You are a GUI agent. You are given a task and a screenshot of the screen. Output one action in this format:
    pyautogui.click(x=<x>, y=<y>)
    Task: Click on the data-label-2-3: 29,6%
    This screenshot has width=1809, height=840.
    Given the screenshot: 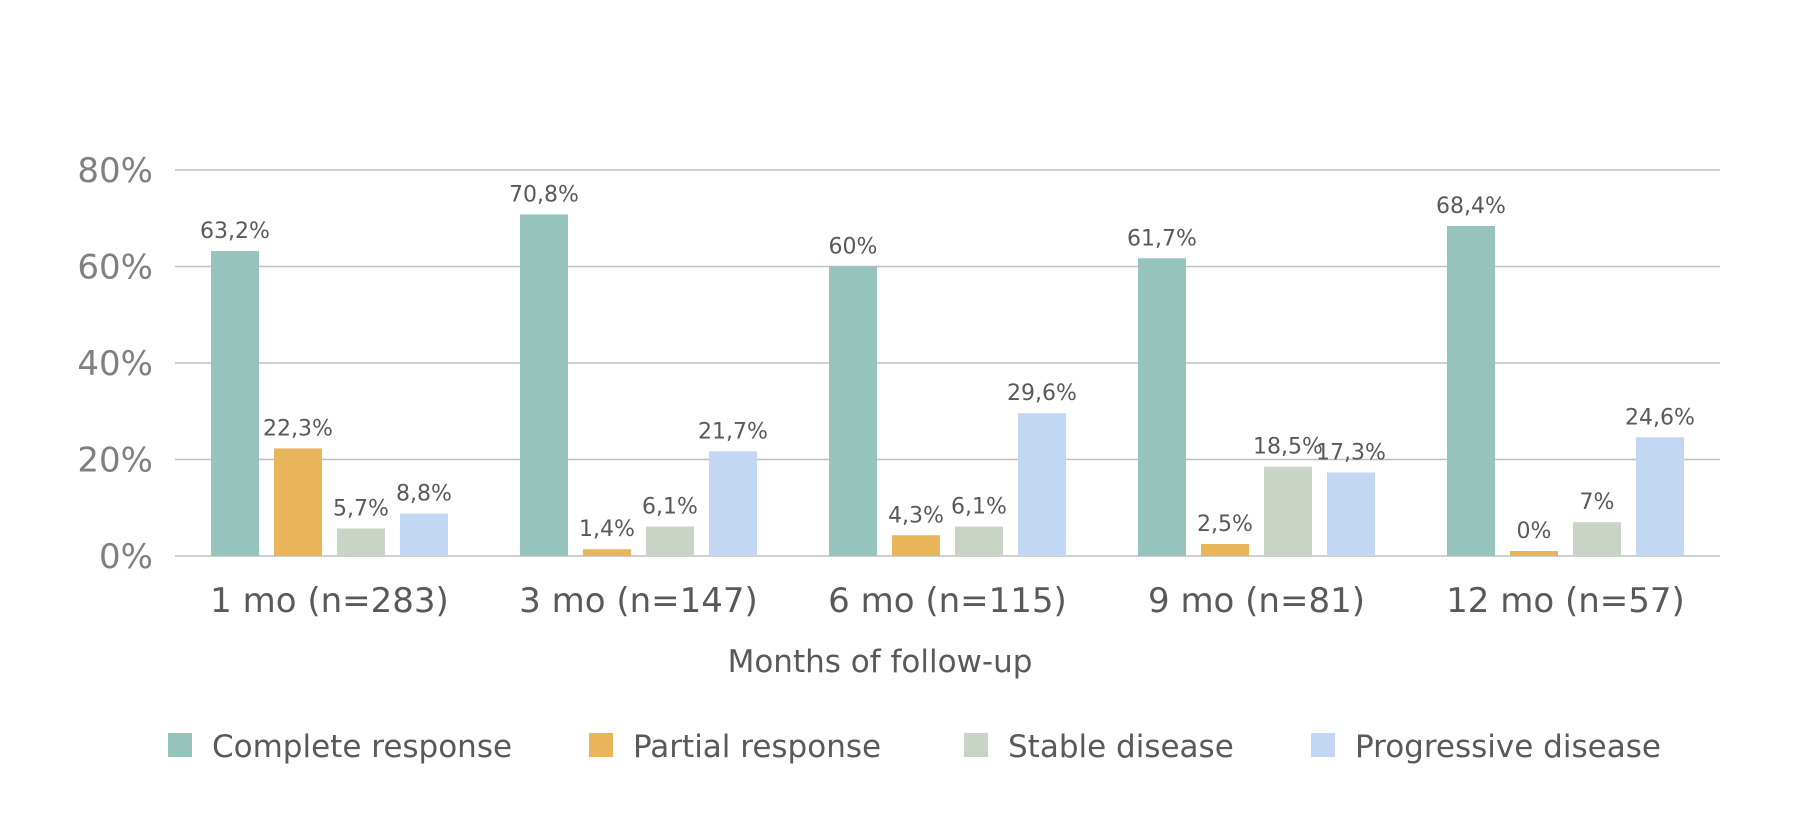 What is the action you would take?
    pyautogui.click(x=1042, y=393)
    